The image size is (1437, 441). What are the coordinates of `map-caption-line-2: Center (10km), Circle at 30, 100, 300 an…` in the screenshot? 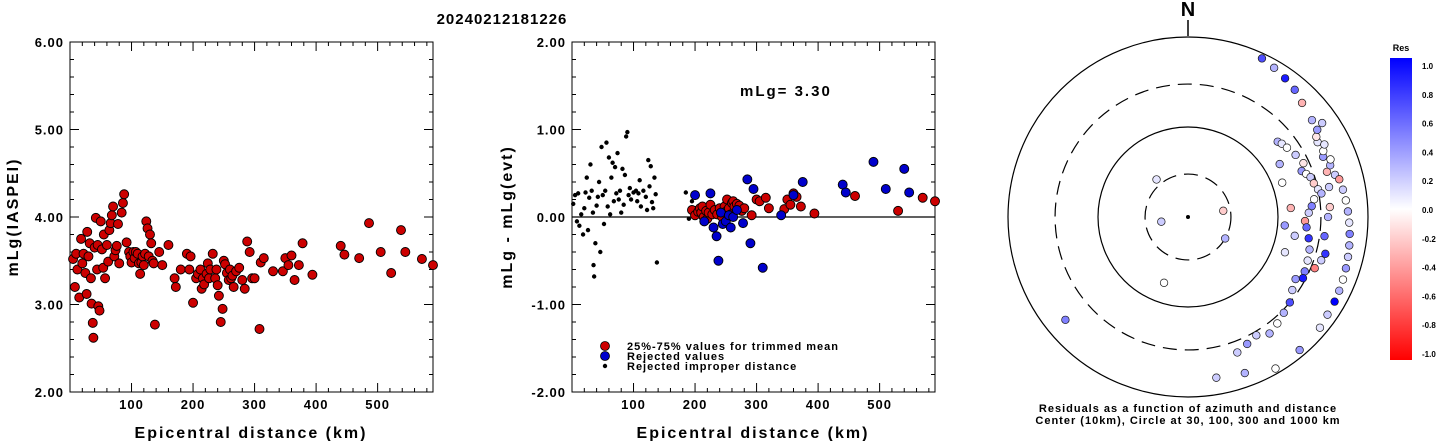 It's located at (1187, 421).